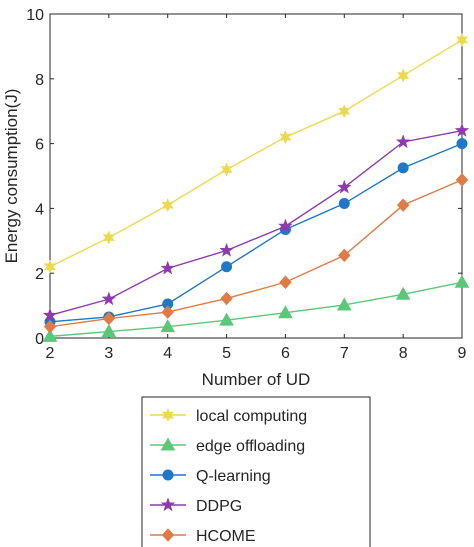 The width and height of the screenshot is (474, 547). I want to click on y-tick-label: 8, so click(39, 80).